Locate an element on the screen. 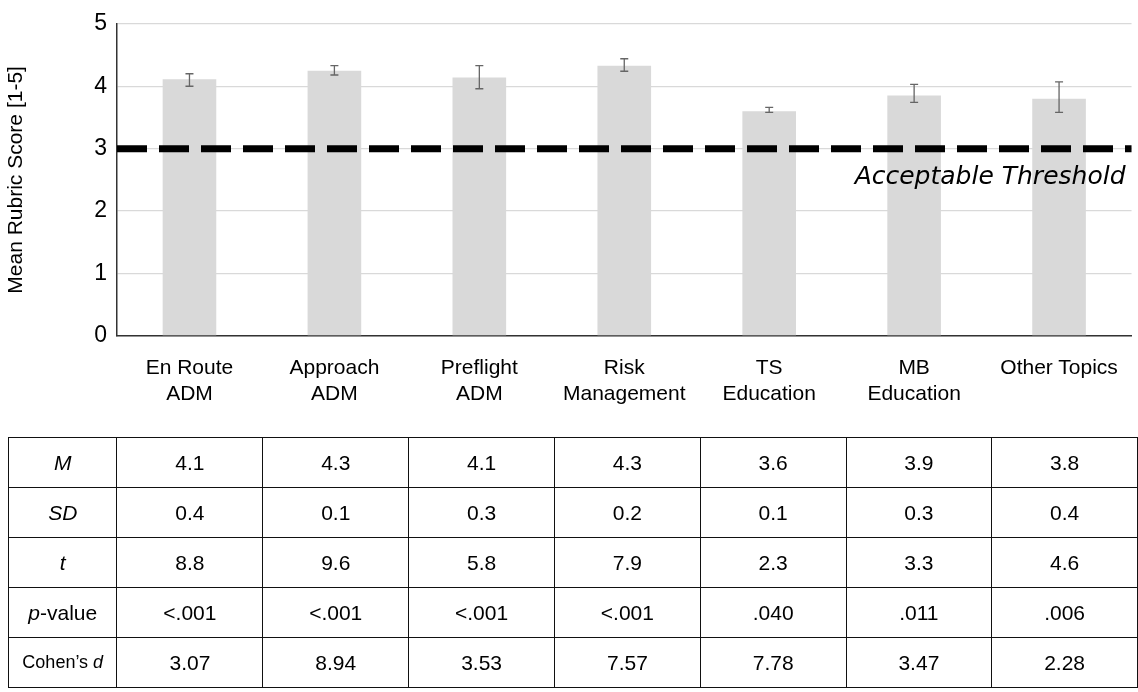  text: 4.6 is located at coordinates (1064, 562).